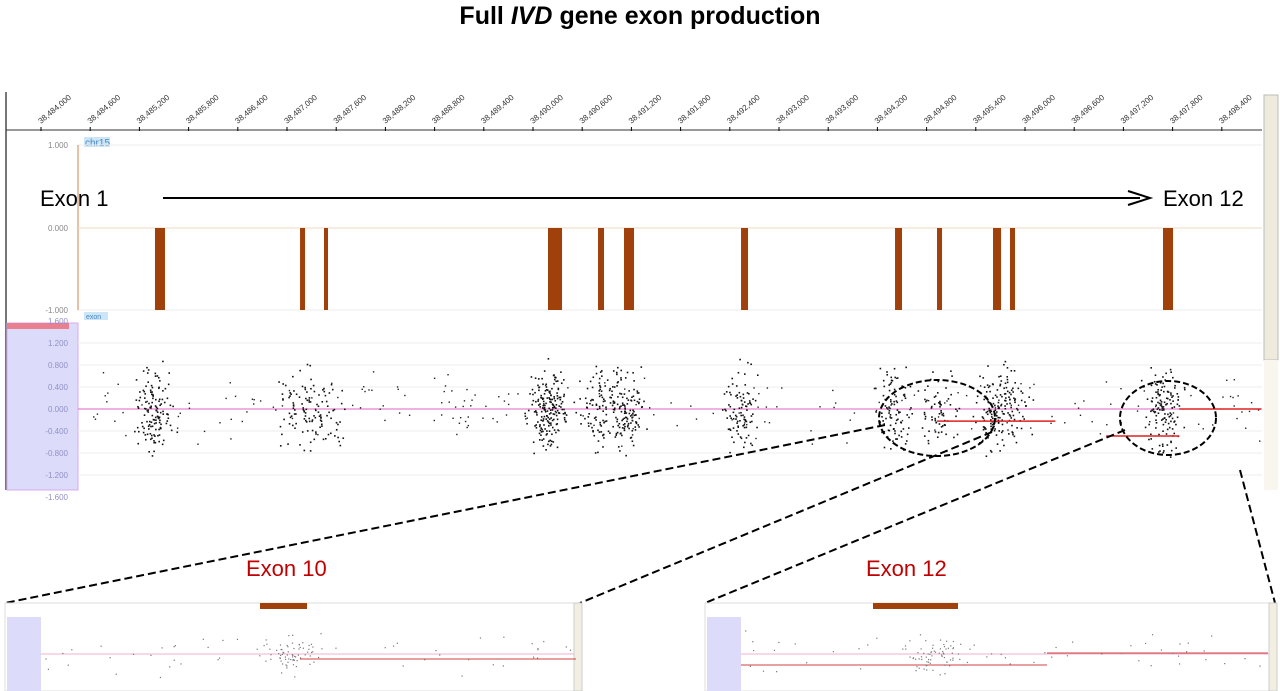  Describe the element at coordinates (1271, 227) in the screenshot. I see `vertical-scrollbar` at that location.